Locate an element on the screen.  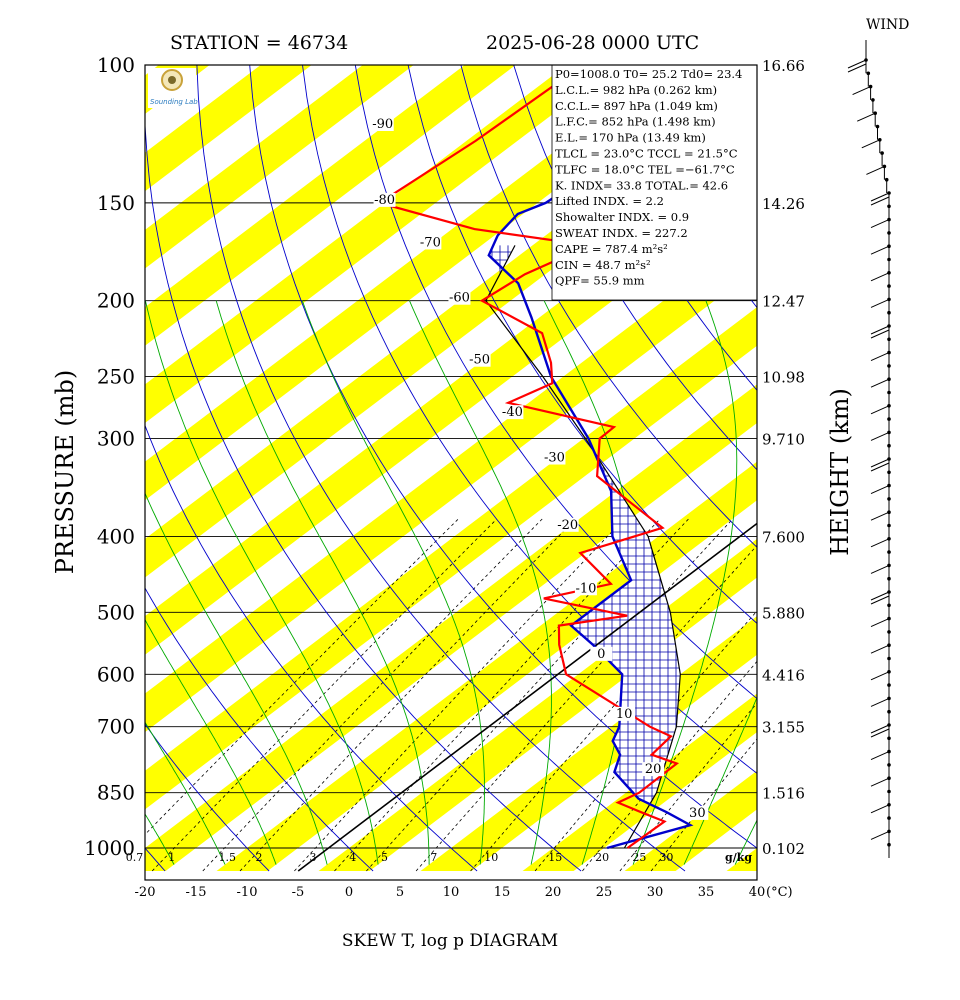
info-line: TLFC = 18.0°C TEL =−61.7°C is located at coordinates (645, 169).